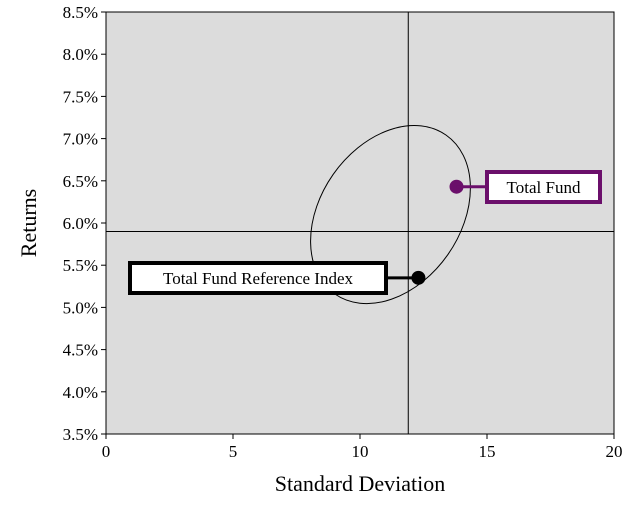  What do you see at coordinates (80, 12) in the screenshot?
I see `y-tick-label: 8.5%` at bounding box center [80, 12].